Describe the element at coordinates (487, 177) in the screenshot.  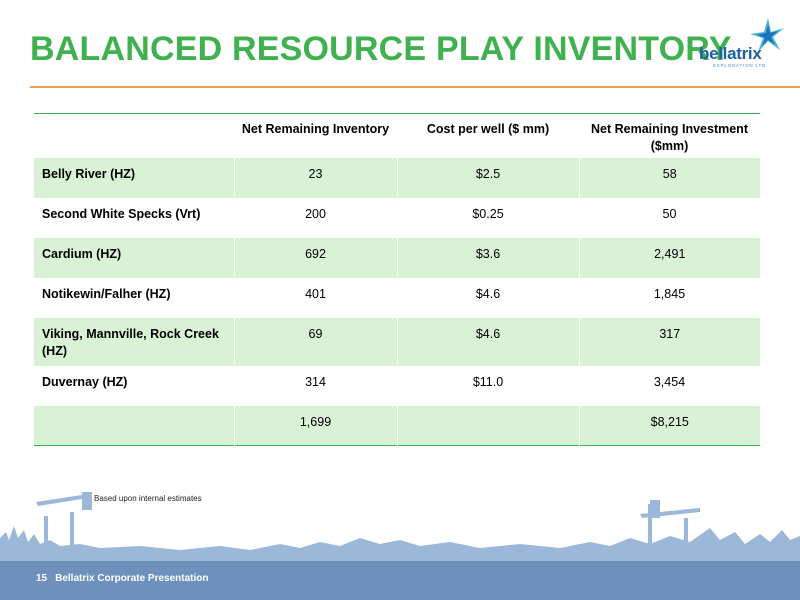
I see `cost-cell: $2.5` at that location.